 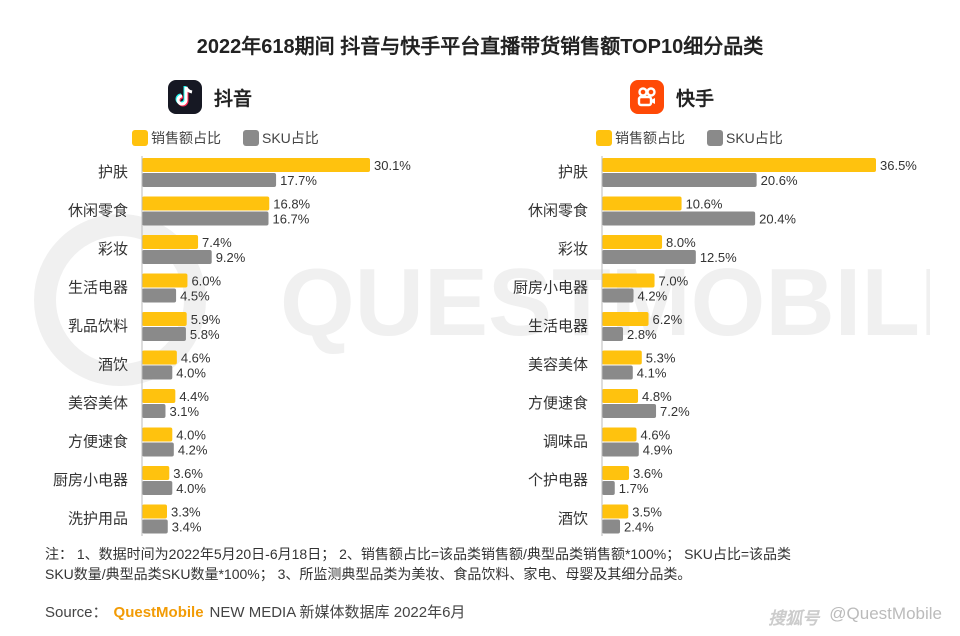 What do you see at coordinates (885, 613) in the screenshot?
I see `credit-handle: @QuestMobile` at bounding box center [885, 613].